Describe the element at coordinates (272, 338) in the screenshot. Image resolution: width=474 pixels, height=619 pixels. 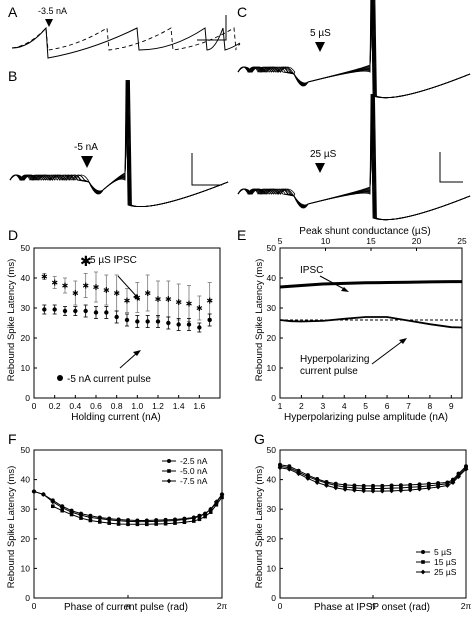
I see `y-tick-label: 20` at that location.